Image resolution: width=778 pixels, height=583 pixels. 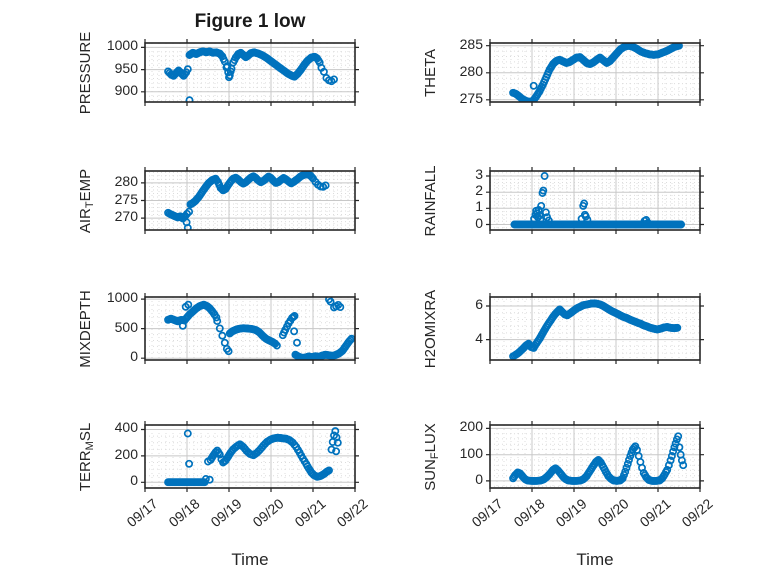 I want to click on y-tick-label: 4, so click(x=479, y=337).